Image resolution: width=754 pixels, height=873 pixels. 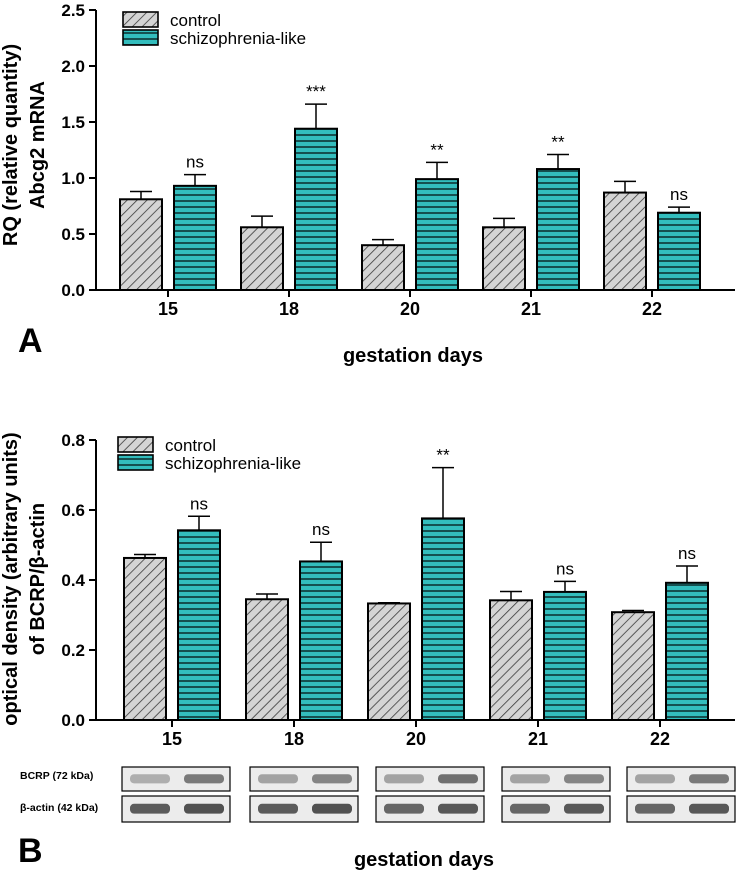 What do you see at coordinates (38, 579) in the screenshot?
I see `panel-b-ylabel-line2: of BCRP/β-actin` at bounding box center [38, 579].